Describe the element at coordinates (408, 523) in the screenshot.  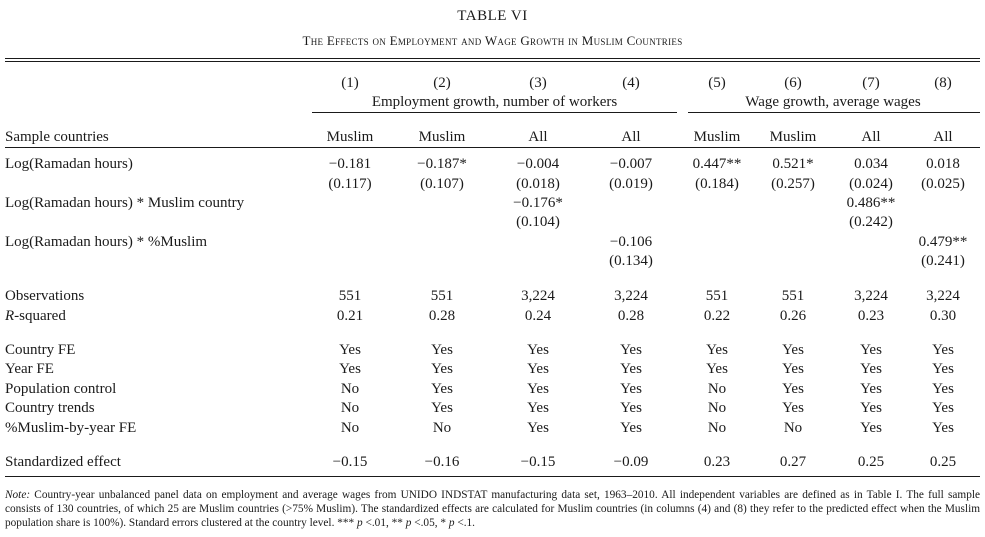
I see `note-p2: p` at that location.